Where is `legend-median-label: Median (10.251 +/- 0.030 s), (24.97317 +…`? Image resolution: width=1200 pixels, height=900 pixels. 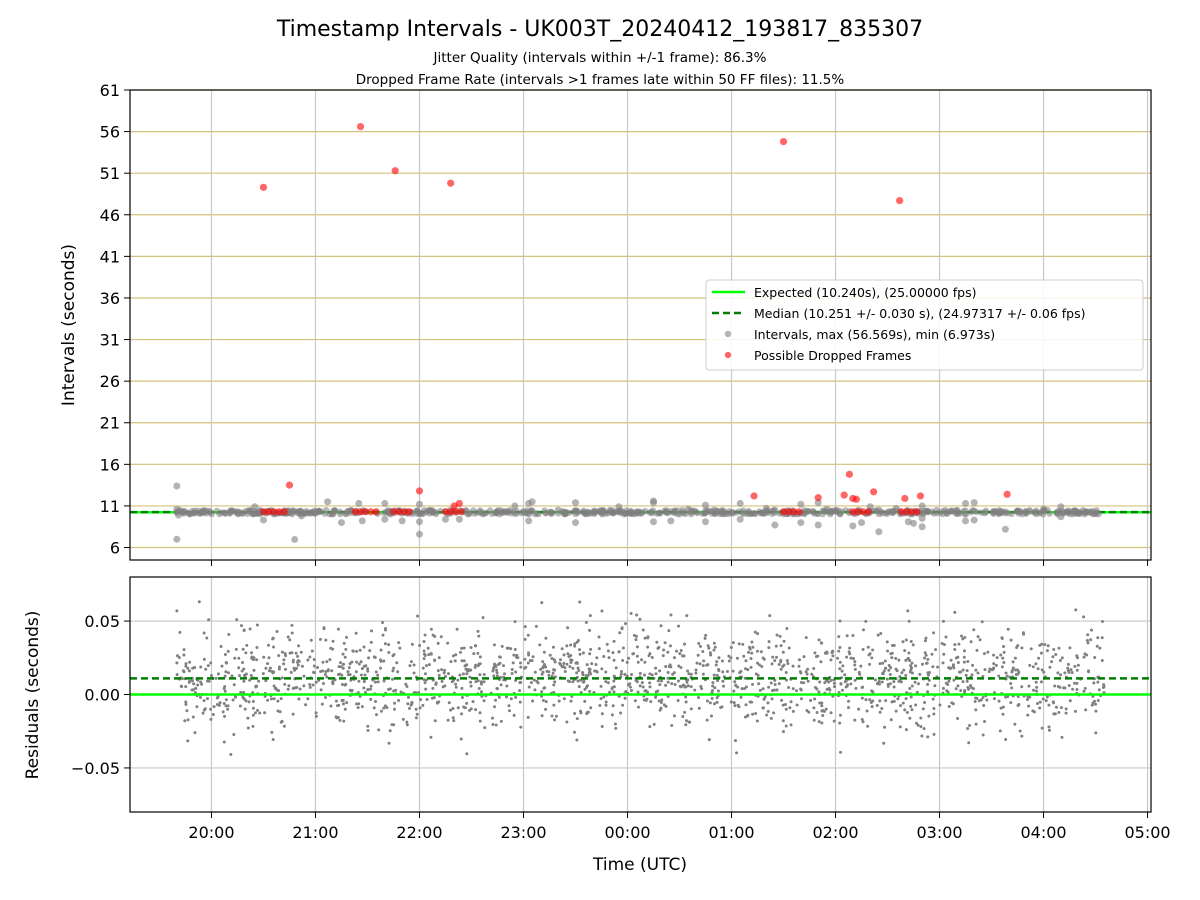 legend-median-label: Median (10.251 +/- 0.030 s), (24.97317 +… is located at coordinates (919, 313).